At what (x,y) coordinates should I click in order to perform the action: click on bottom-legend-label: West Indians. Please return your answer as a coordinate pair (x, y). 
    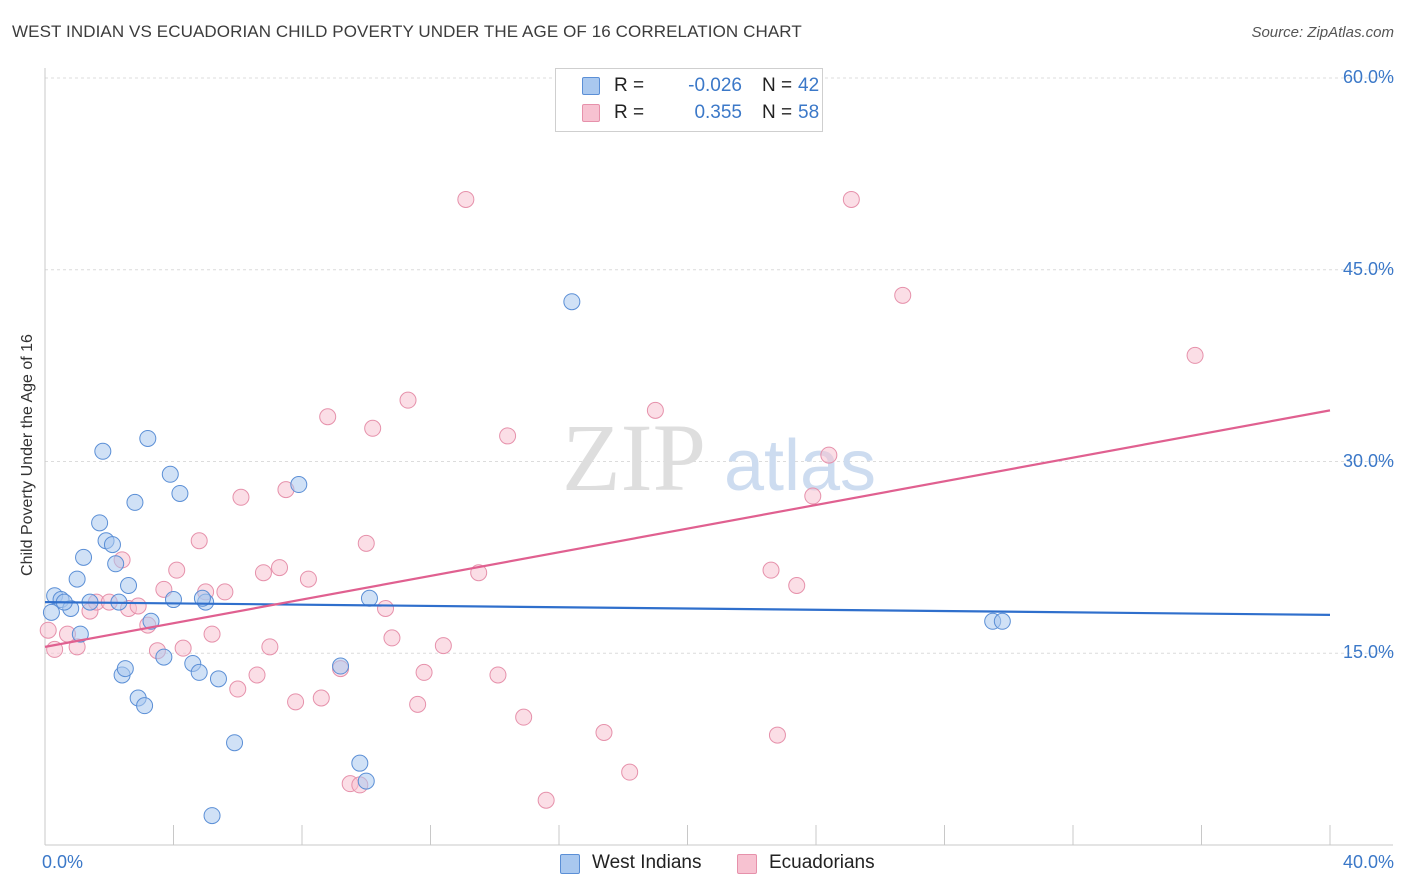
    Looking at the image, I should click on (647, 862).